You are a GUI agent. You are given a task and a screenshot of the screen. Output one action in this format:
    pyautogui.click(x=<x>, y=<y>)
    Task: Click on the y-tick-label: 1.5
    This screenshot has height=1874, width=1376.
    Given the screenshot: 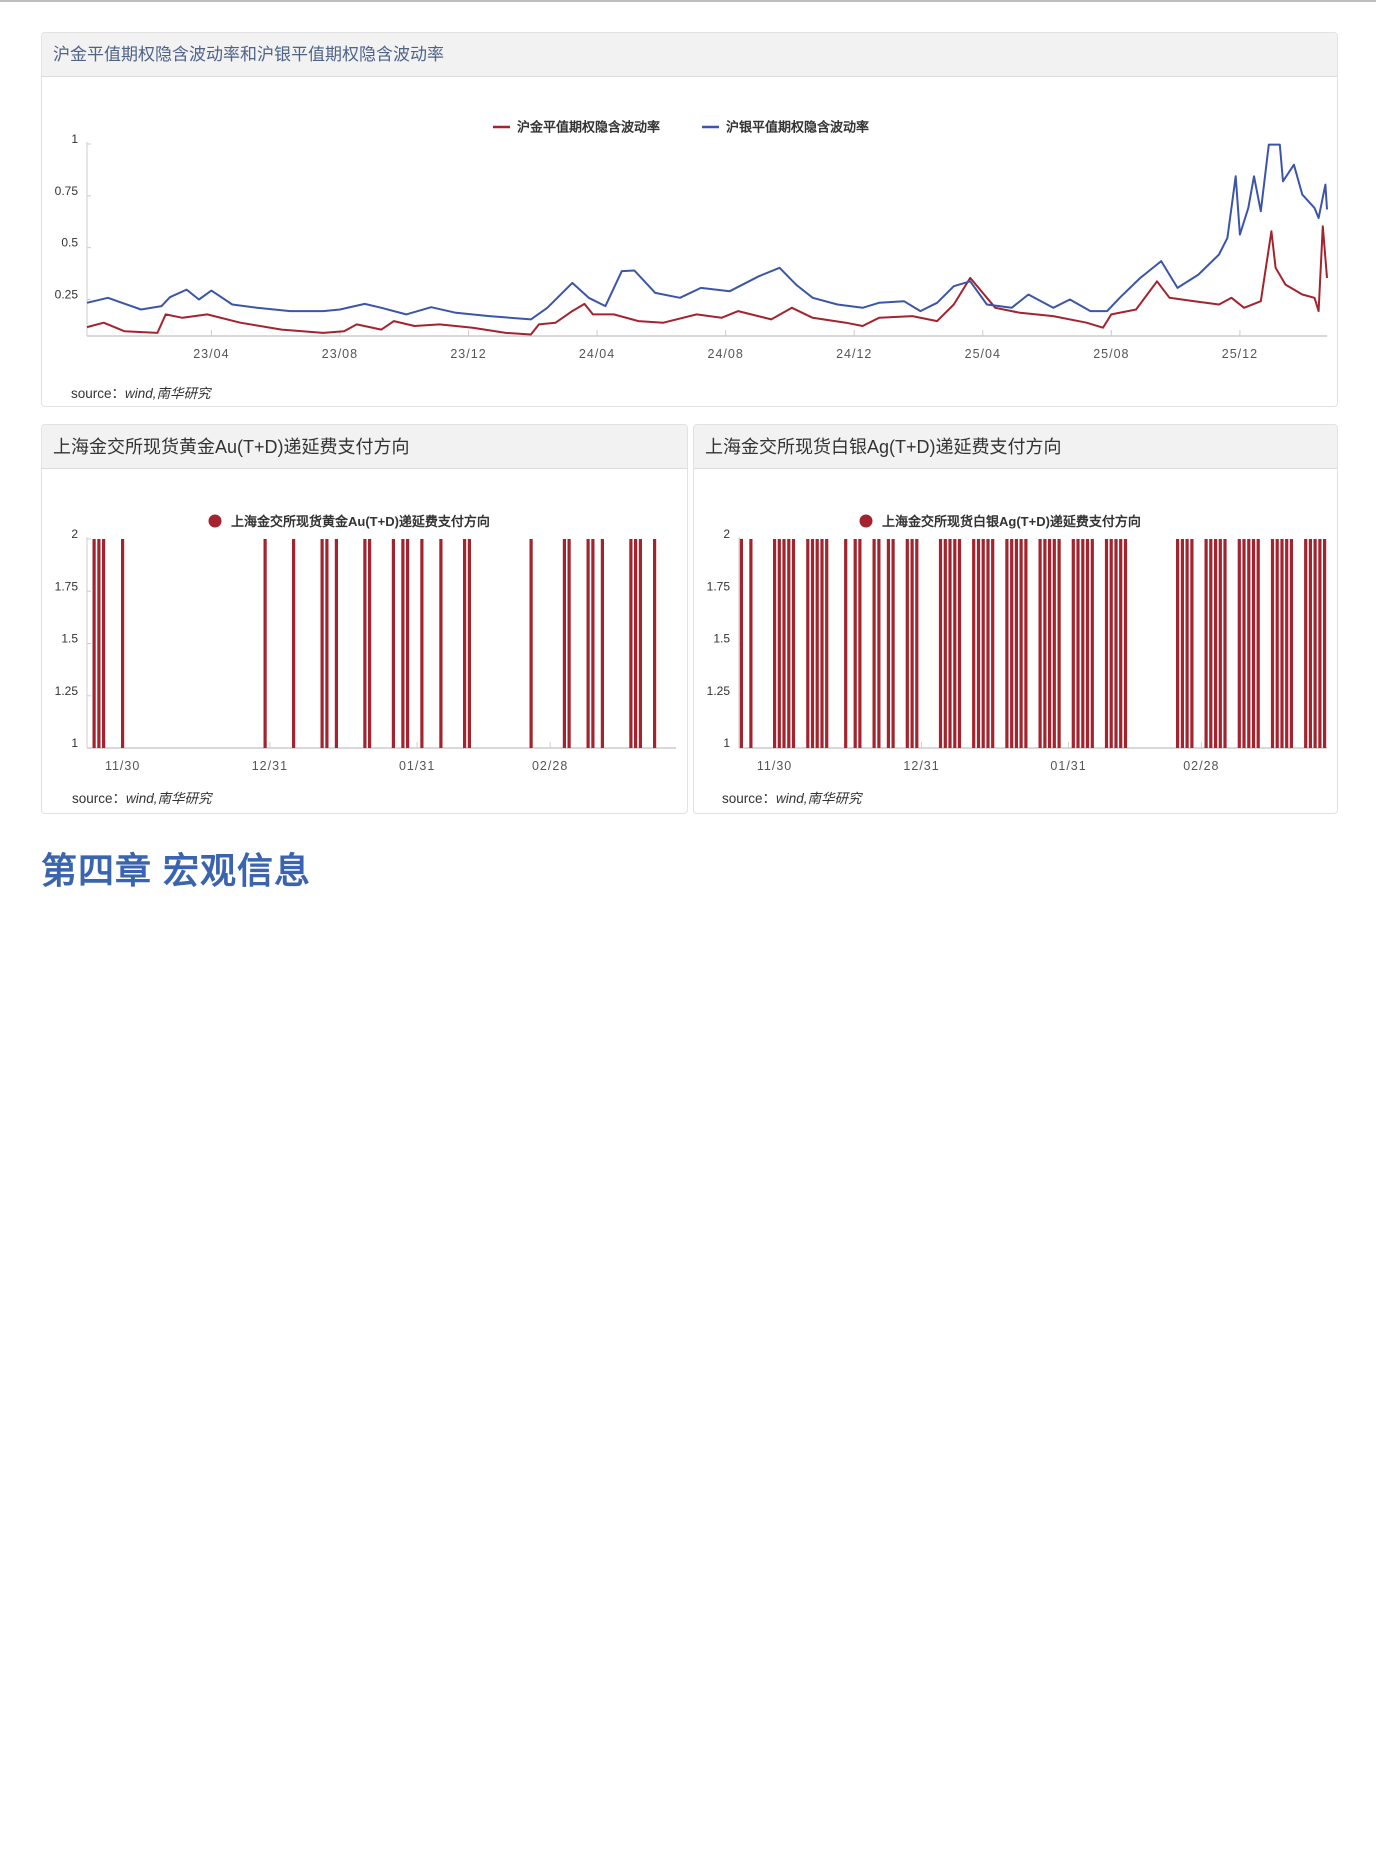 What is the action you would take?
    pyautogui.click(x=69, y=639)
    